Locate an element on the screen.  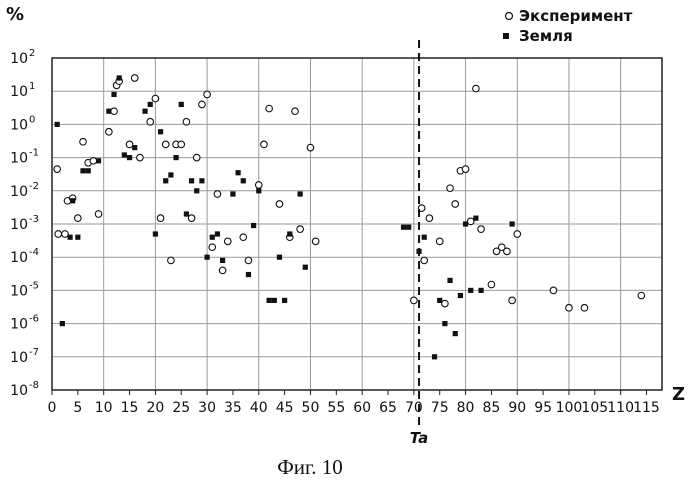
x-tick-label: 55 is located at coordinates (336, 408).